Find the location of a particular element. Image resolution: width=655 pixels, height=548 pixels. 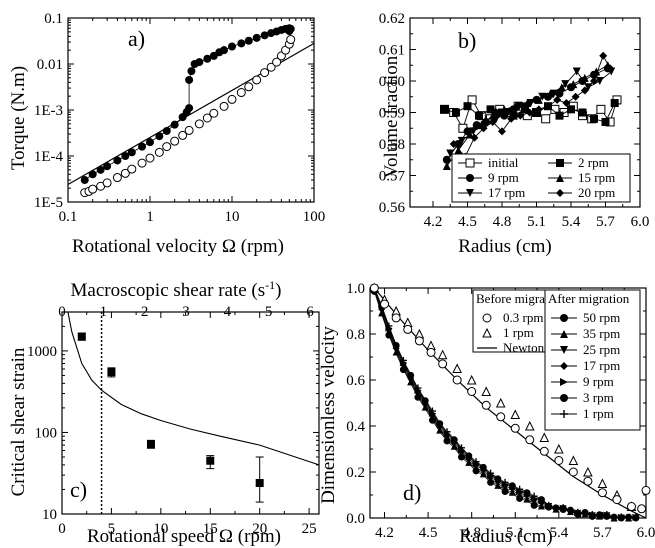

panel-d-xtick-label: 4.2 is located at coordinates (384, 533).